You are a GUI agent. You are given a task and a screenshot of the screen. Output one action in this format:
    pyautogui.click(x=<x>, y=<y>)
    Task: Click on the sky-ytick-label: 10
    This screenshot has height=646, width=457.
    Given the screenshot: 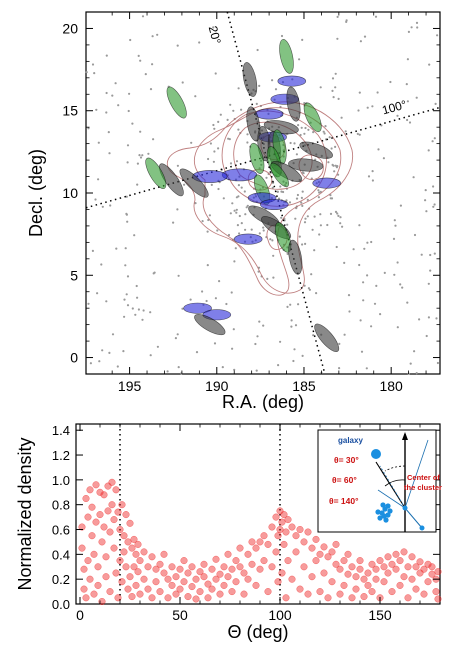 What is the action you would take?
    pyautogui.click(x=70, y=193)
    